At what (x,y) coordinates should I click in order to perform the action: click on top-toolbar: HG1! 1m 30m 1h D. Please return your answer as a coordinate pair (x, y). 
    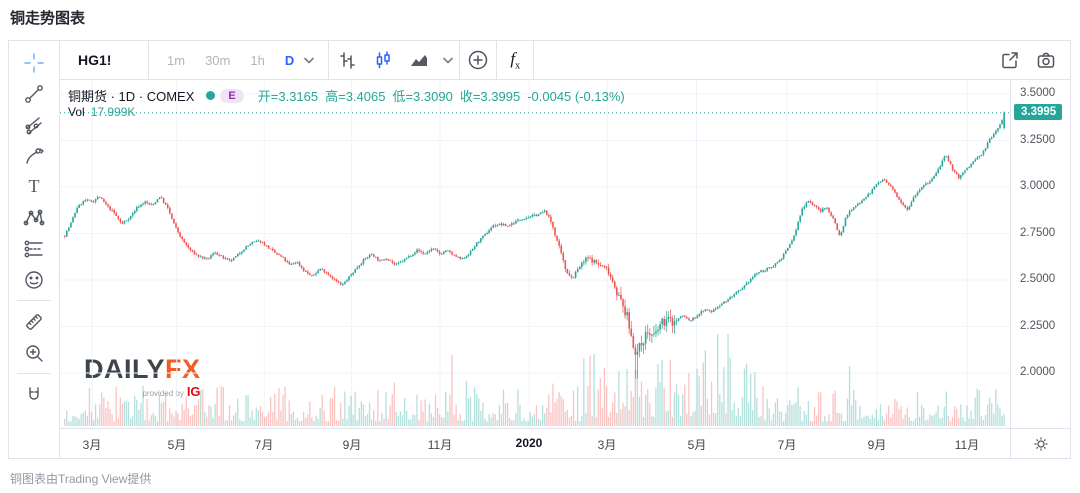
    Looking at the image, I should click on (565, 60).